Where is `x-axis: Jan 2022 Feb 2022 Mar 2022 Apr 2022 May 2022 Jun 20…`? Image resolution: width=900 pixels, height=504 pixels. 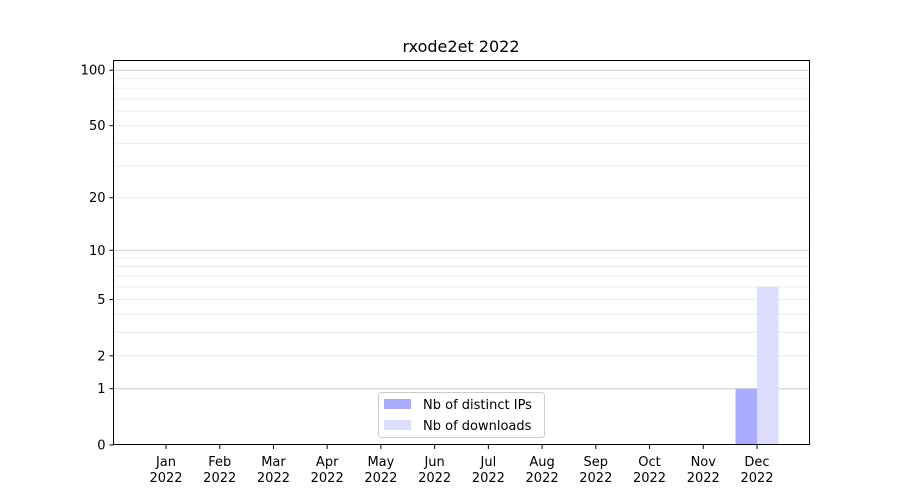
x-axis: Jan 2022 Feb 2022 Mar 2022 Apr 2022 May 2022 Jun 20… is located at coordinates (461, 465).